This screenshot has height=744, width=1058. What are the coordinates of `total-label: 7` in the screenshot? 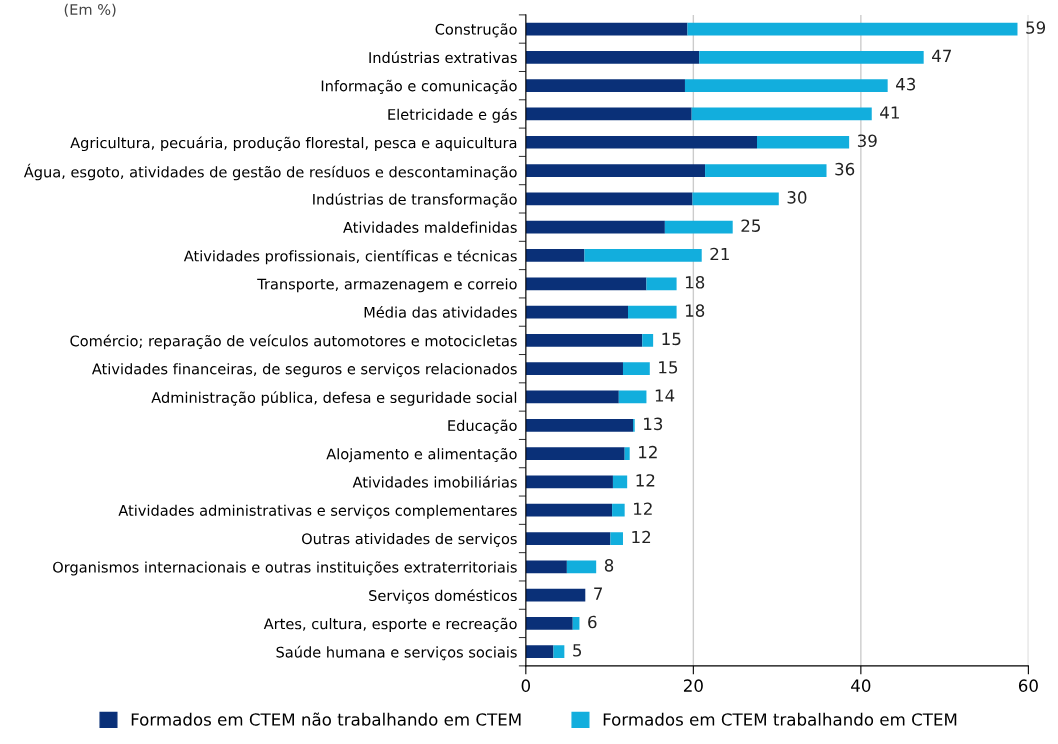 It's located at (598, 593).